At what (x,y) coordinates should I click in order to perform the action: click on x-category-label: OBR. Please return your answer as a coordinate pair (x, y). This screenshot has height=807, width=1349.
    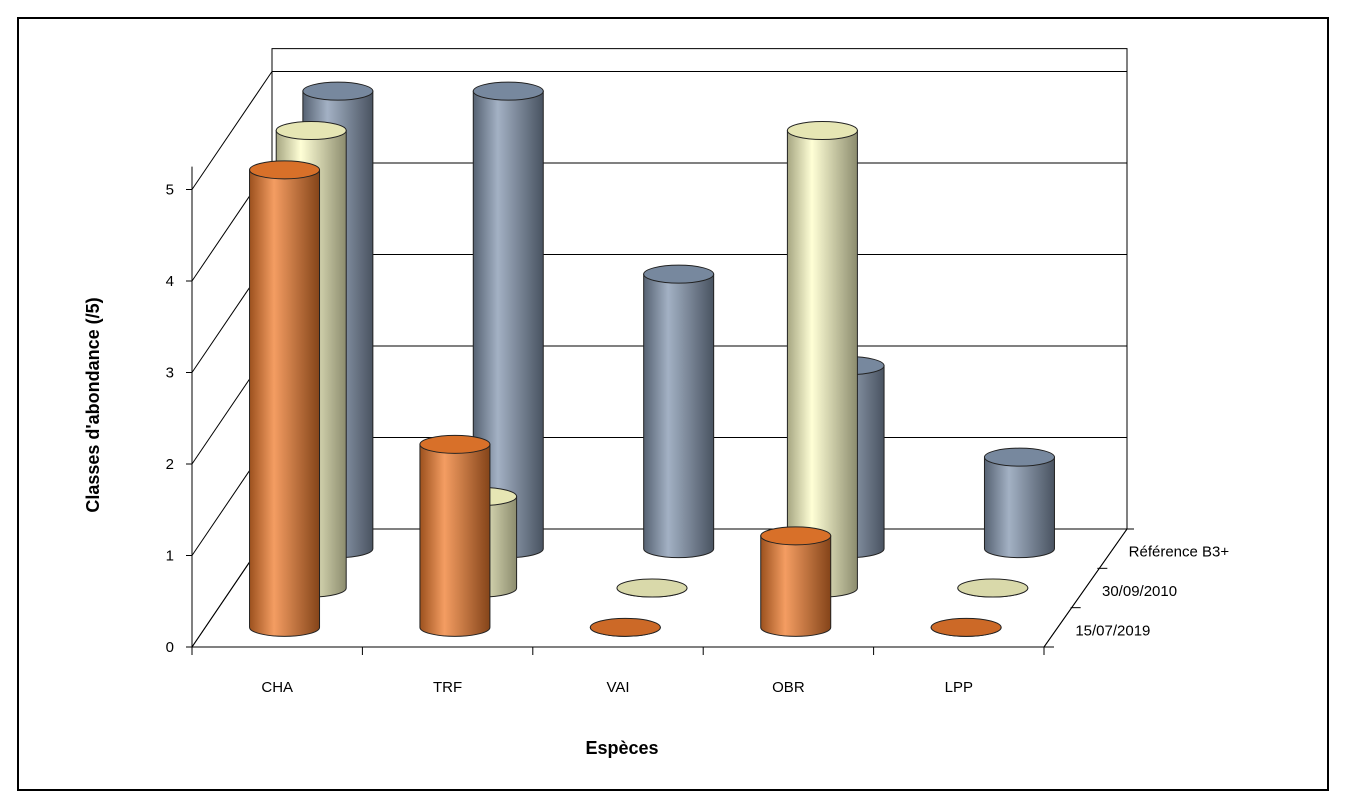
    Looking at the image, I should click on (788, 687).